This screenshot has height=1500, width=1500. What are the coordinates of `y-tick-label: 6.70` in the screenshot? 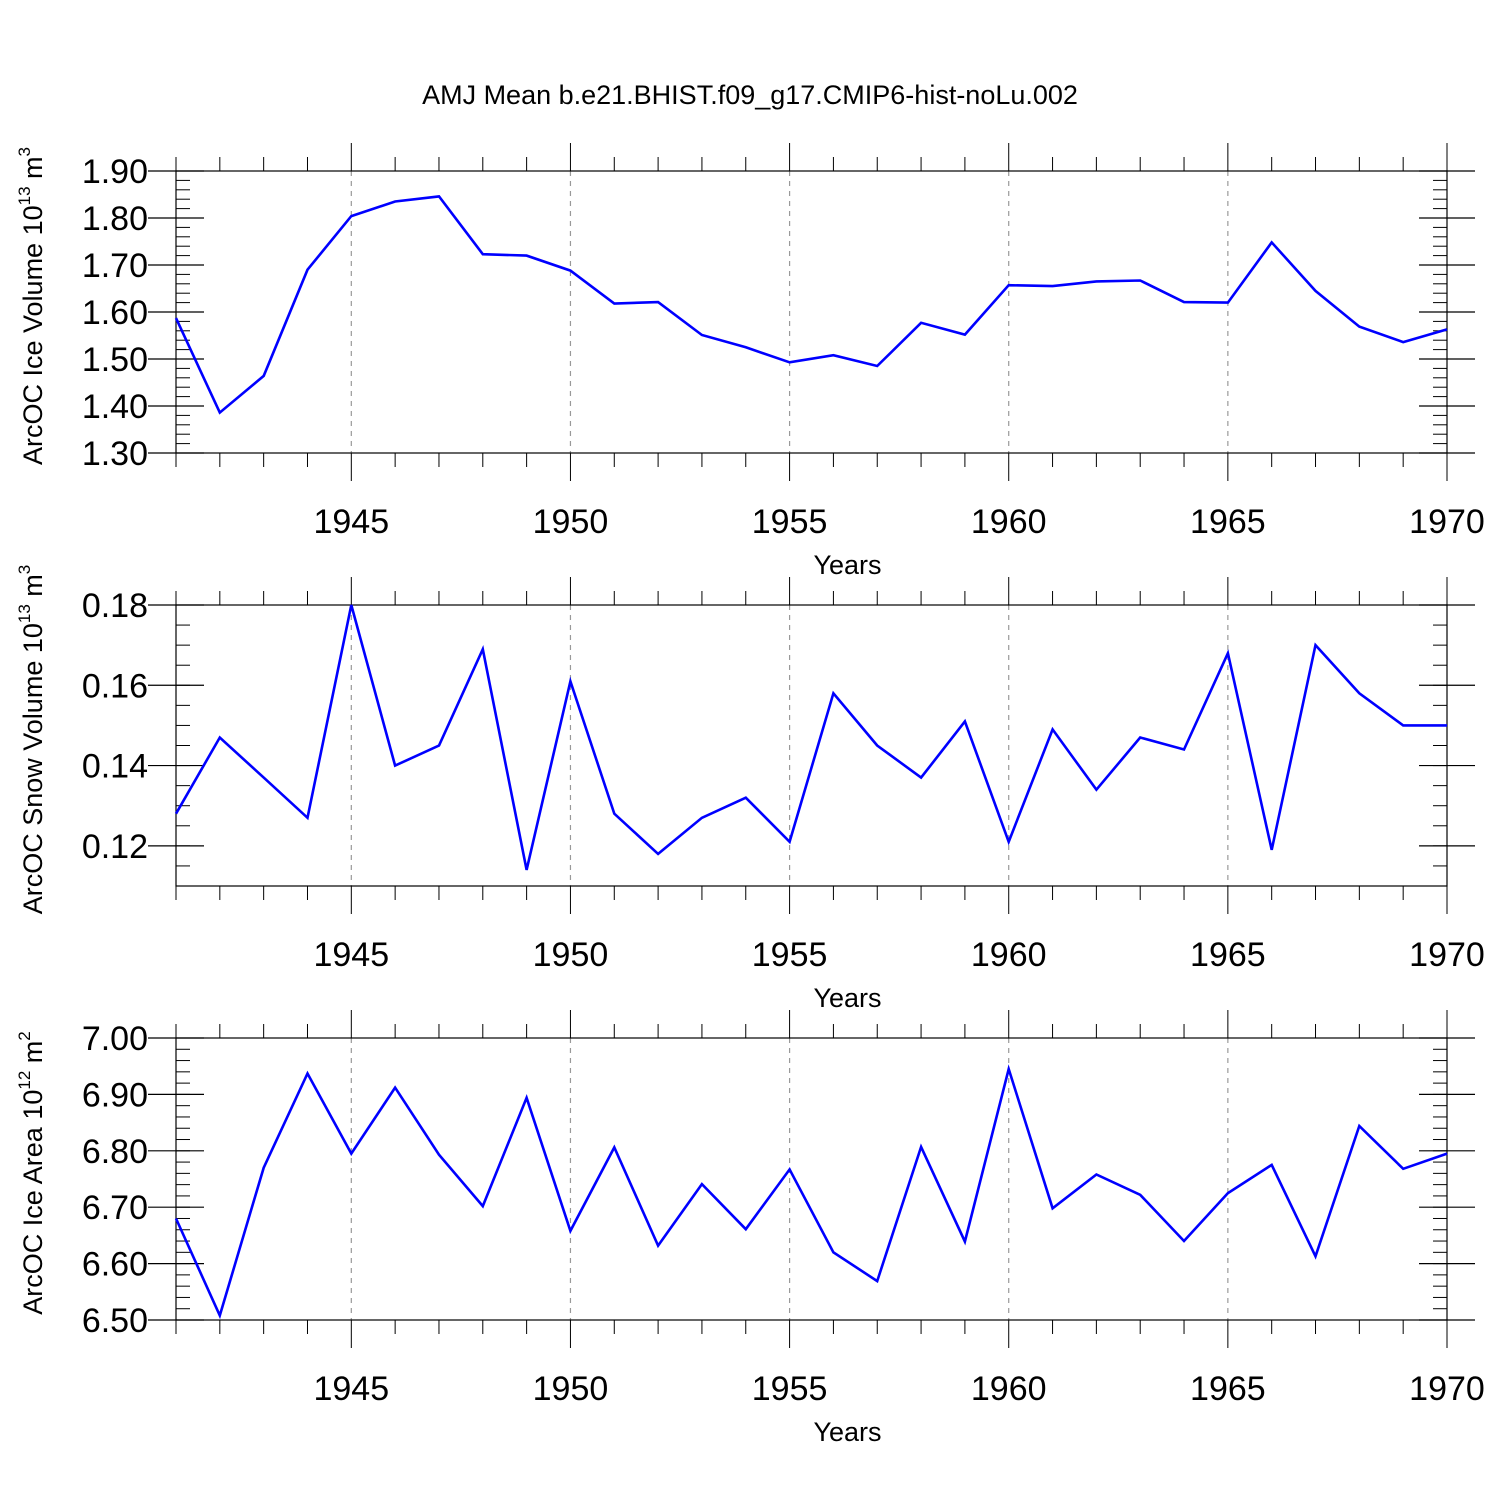 It's located at (115, 1208).